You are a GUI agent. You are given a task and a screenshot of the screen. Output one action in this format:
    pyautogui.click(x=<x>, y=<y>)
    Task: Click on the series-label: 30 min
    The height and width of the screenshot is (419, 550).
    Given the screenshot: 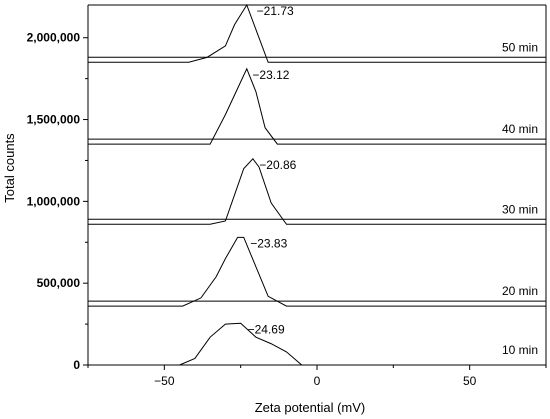 What is the action you would take?
    pyautogui.click(x=520, y=209)
    